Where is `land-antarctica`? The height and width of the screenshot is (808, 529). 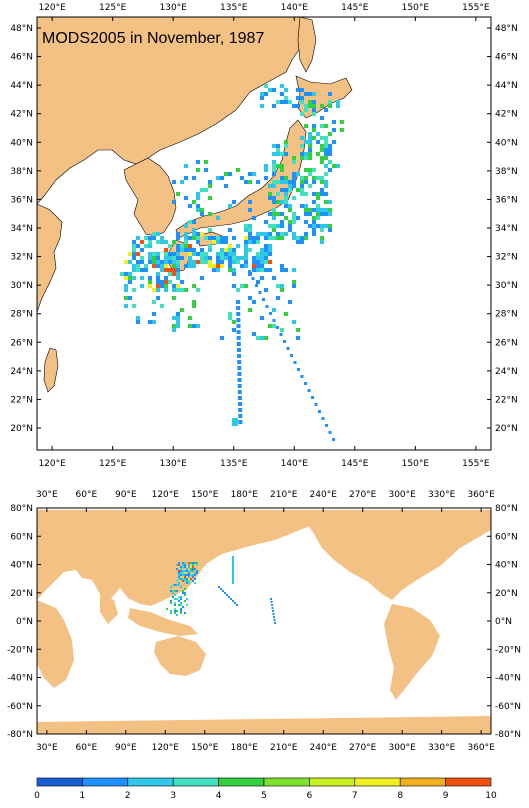 land-antarctica is located at coordinates (264, 725).